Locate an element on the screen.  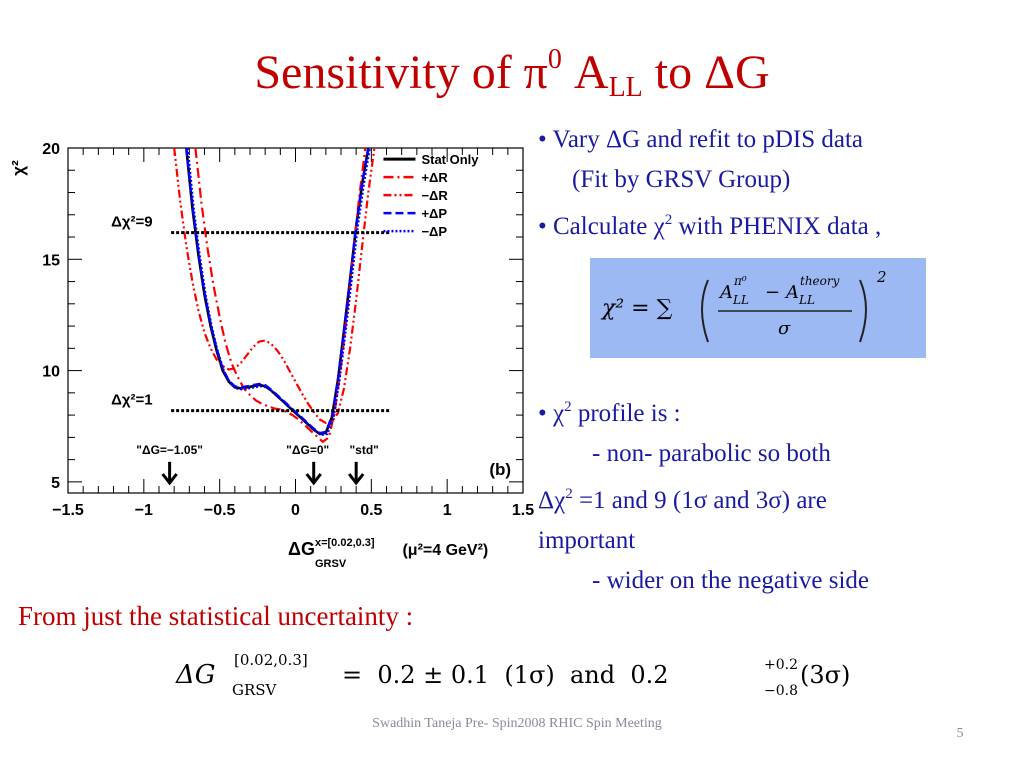
bullet-profile-sup: 2 is located at coordinates (568, 407).